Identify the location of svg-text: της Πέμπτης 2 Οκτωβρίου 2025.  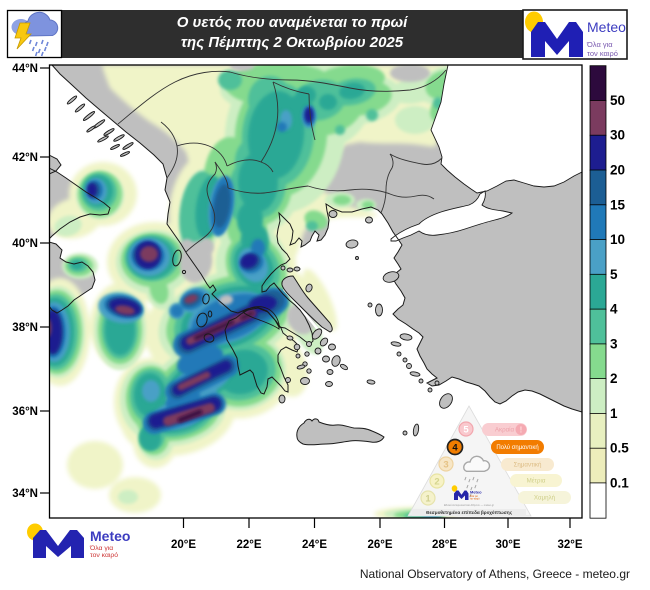
(292, 42).